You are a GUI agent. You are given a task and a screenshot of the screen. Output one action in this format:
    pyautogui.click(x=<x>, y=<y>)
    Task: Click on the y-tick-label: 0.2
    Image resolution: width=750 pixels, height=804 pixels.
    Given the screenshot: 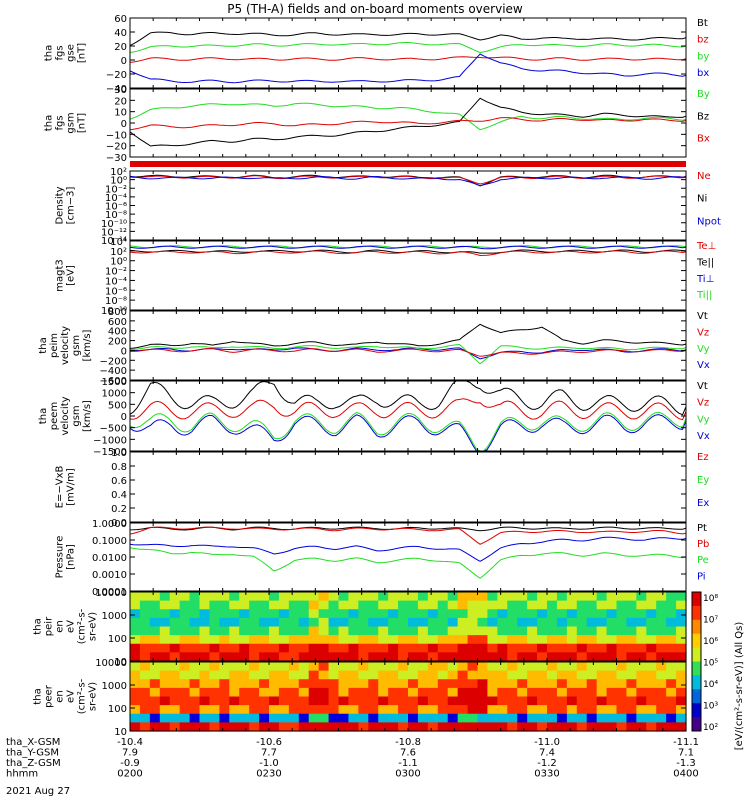 What is the action you would take?
    pyautogui.click(x=119, y=509)
    